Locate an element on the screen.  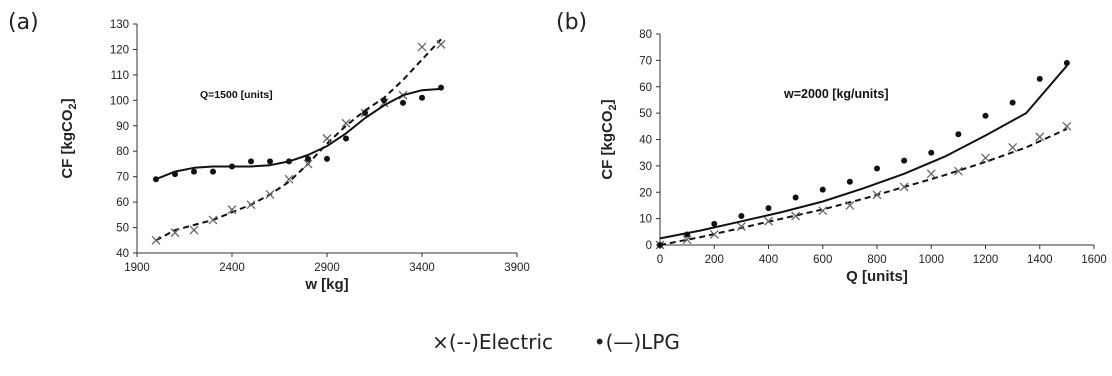
electric-marker-icon: × is located at coordinates (440, 342).